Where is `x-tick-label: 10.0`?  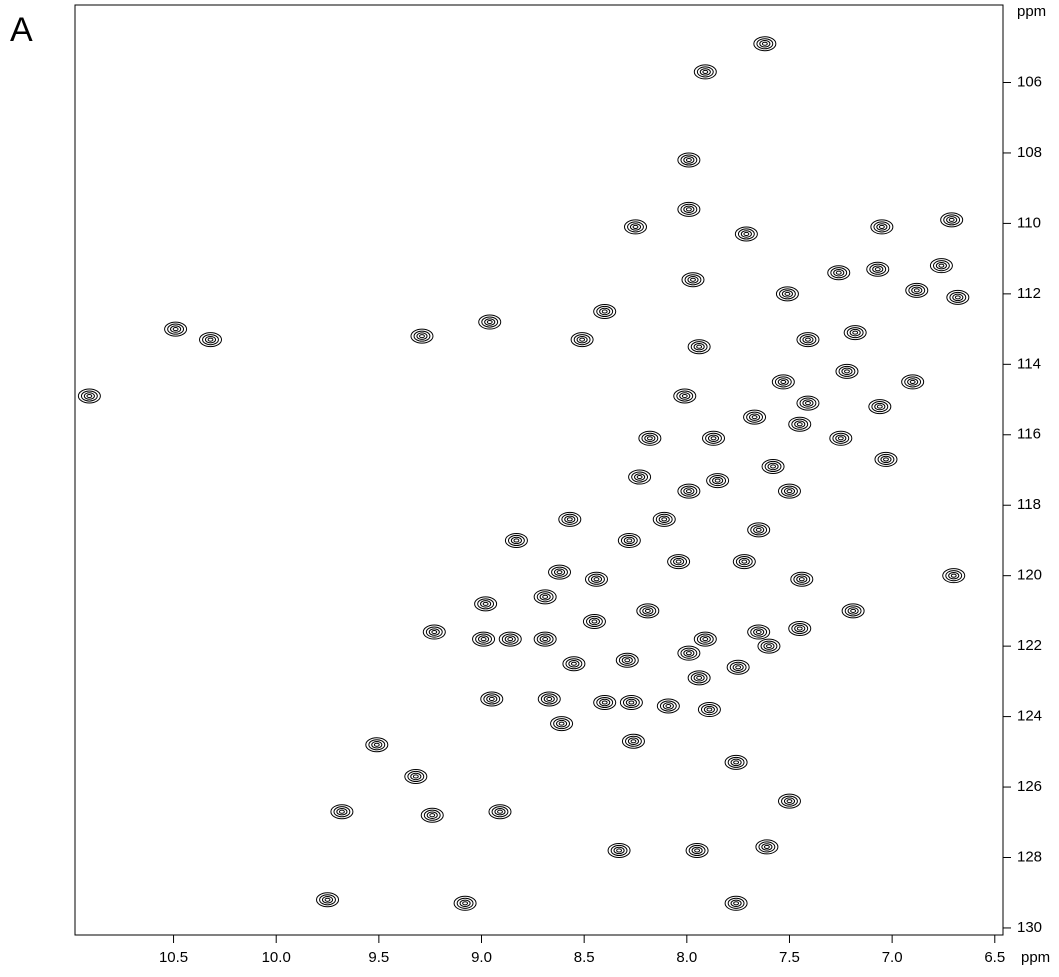
x-tick-label: 10.0 is located at coordinates (276, 957).